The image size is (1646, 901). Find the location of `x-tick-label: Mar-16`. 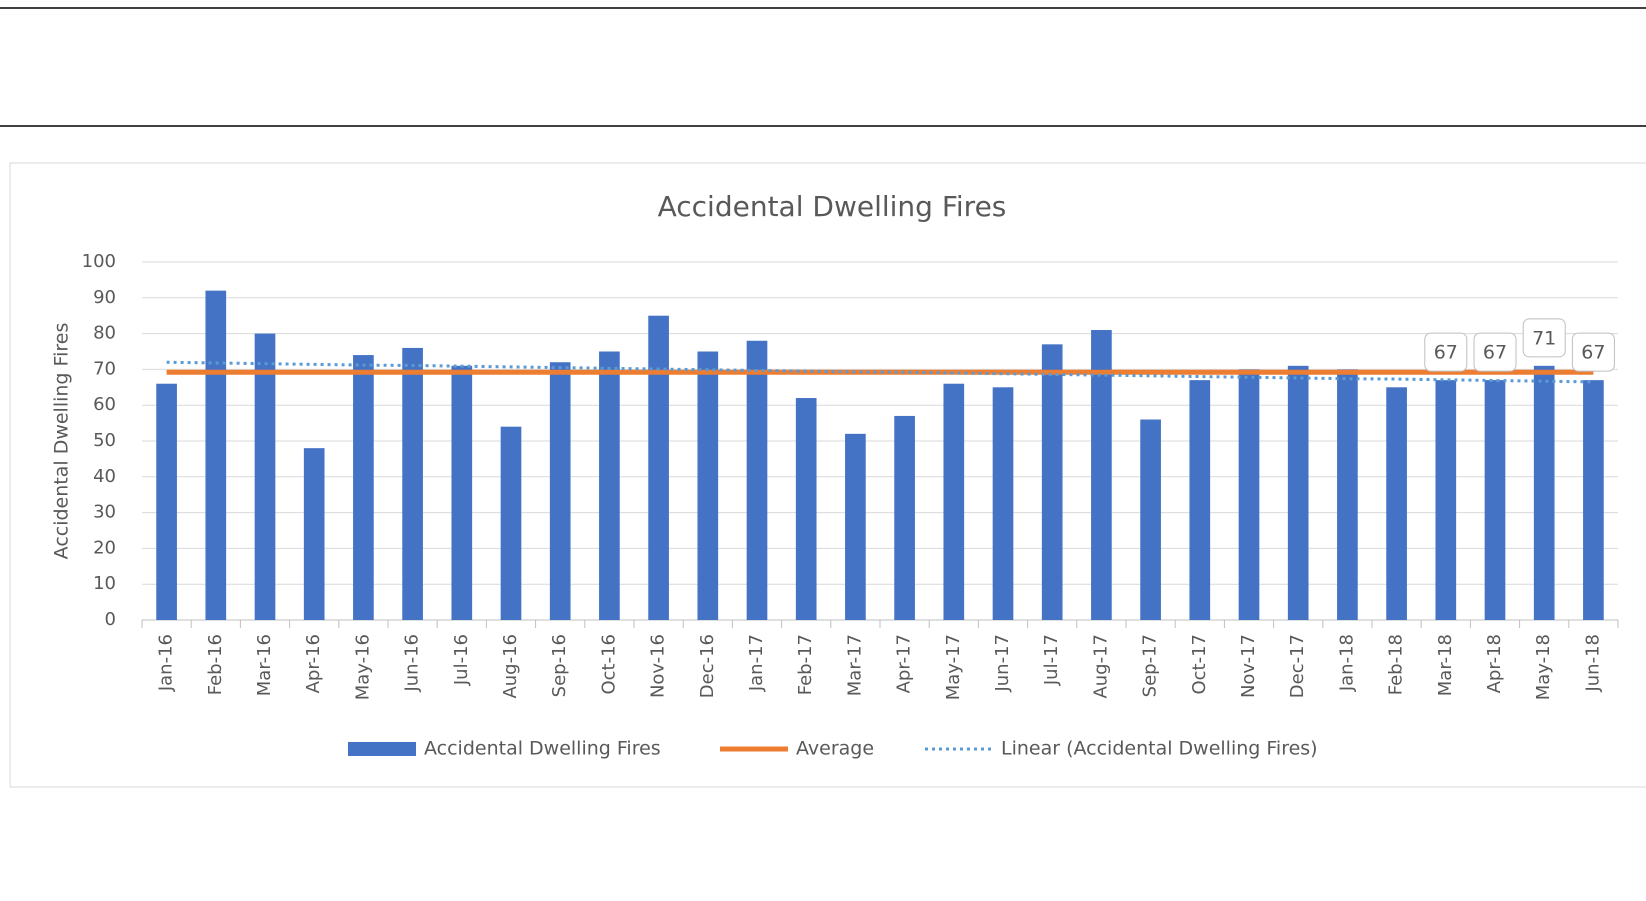

x-tick-label: Mar-16 is located at coordinates (264, 665).